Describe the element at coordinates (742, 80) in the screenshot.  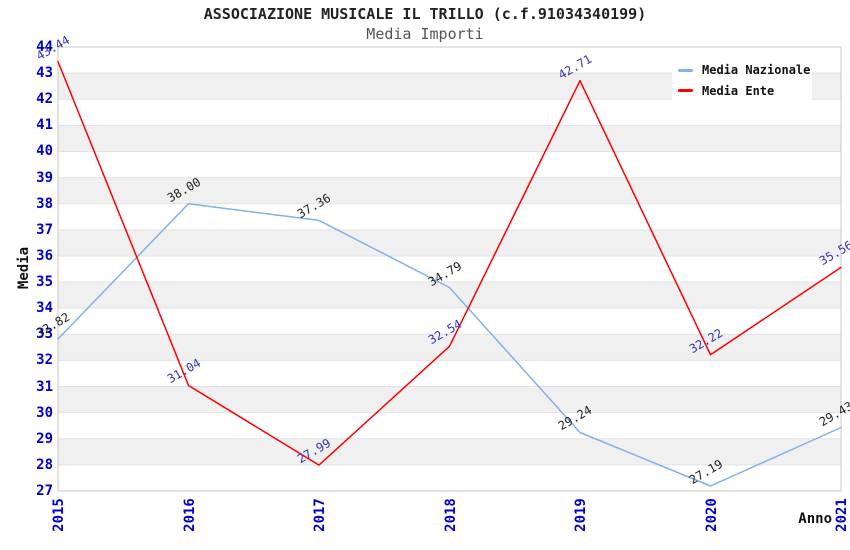
I see `legend: Media Nazionale Media Ente` at that location.